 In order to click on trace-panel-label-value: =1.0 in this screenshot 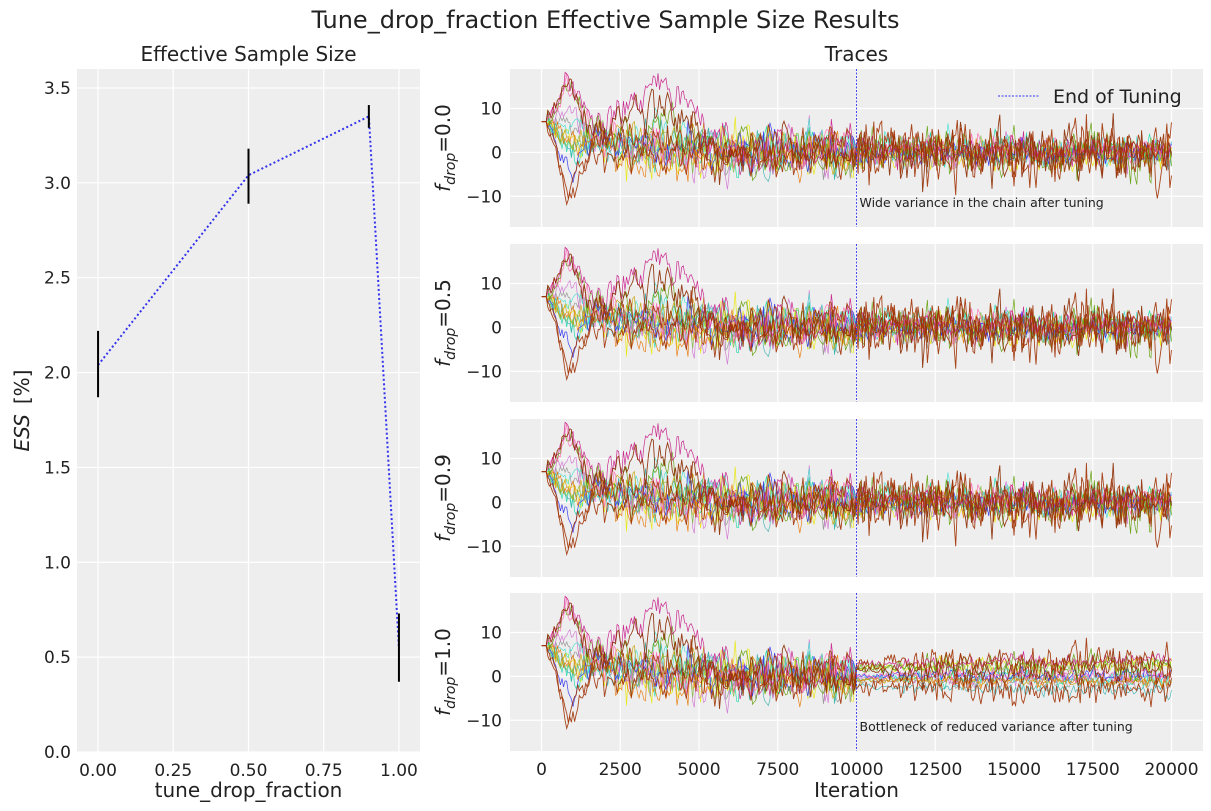, I will do `click(443, 652)`.